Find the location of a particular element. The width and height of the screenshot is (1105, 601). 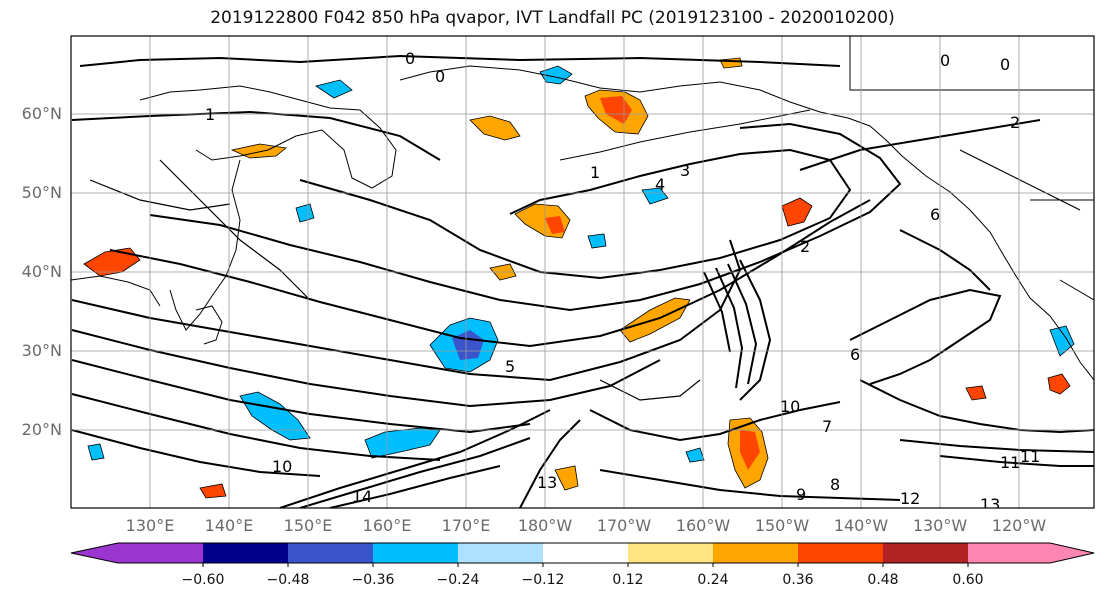

lon-label: 140°E is located at coordinates (229, 525).